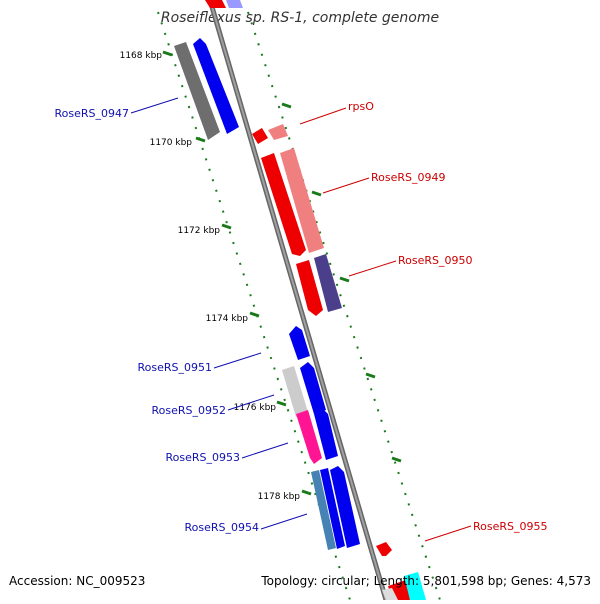  I want to click on accession-text: Accession: NC_009523, so click(77, 581).